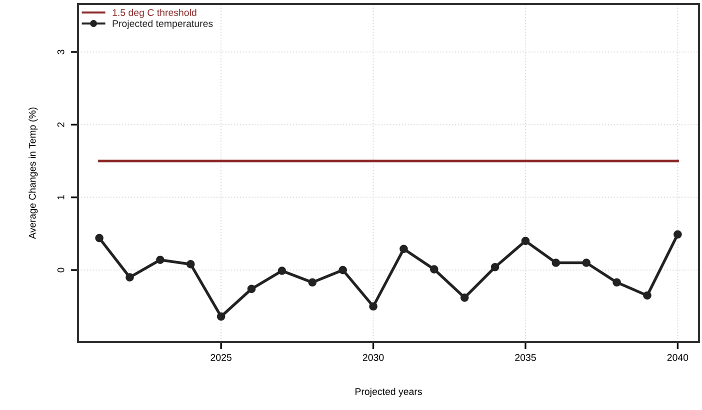 Image resolution: width=702 pixels, height=410 pixels. What do you see at coordinates (162, 24) in the screenshot?
I see `legend-label: Projected temperatures` at bounding box center [162, 24].